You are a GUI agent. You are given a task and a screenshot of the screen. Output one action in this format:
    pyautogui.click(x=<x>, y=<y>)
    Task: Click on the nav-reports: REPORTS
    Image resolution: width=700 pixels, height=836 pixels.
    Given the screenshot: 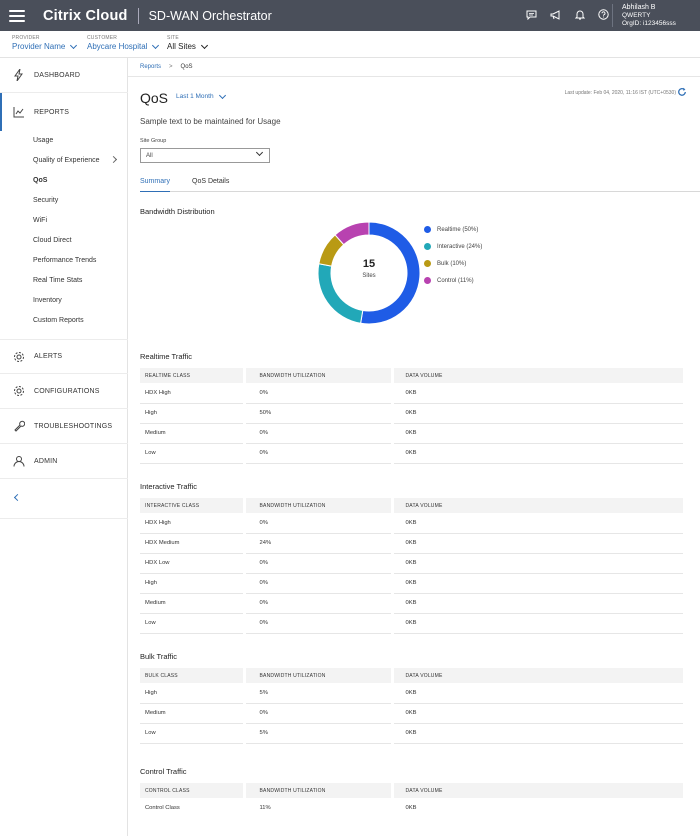 What is the action you would take?
    pyautogui.click(x=64, y=112)
    